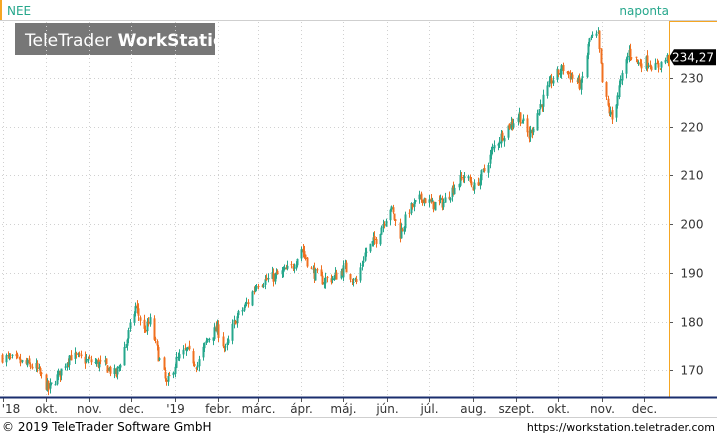 The width and height of the screenshot is (717, 439). What do you see at coordinates (692, 176) in the screenshot?
I see `y-tick-label: 210` at bounding box center [692, 176].